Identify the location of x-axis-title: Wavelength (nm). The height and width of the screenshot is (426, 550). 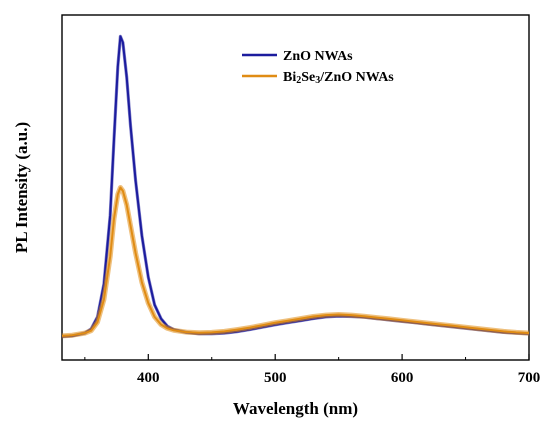
(295, 408).